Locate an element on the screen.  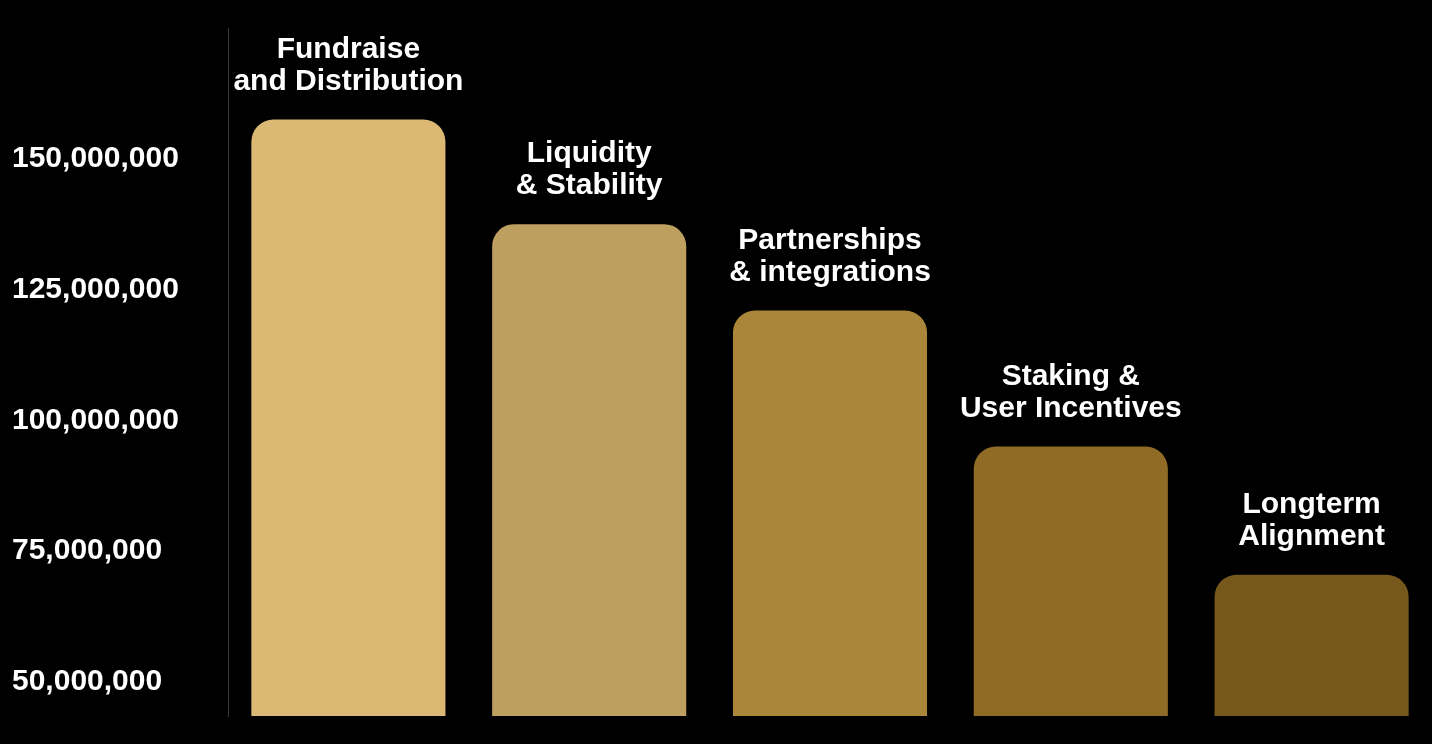
x-tick-label: Fundraise and Distribution is located at coordinates (348, 63).